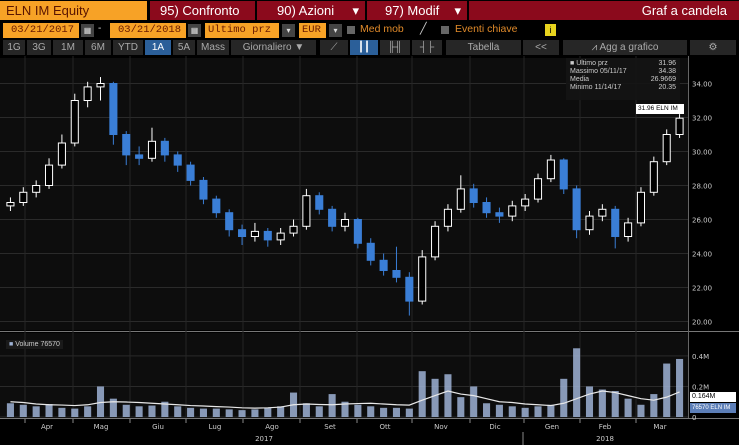  Describe the element at coordinates (11, 344) in the screenshot. I see `volume-swatch-icon: ■` at that location.